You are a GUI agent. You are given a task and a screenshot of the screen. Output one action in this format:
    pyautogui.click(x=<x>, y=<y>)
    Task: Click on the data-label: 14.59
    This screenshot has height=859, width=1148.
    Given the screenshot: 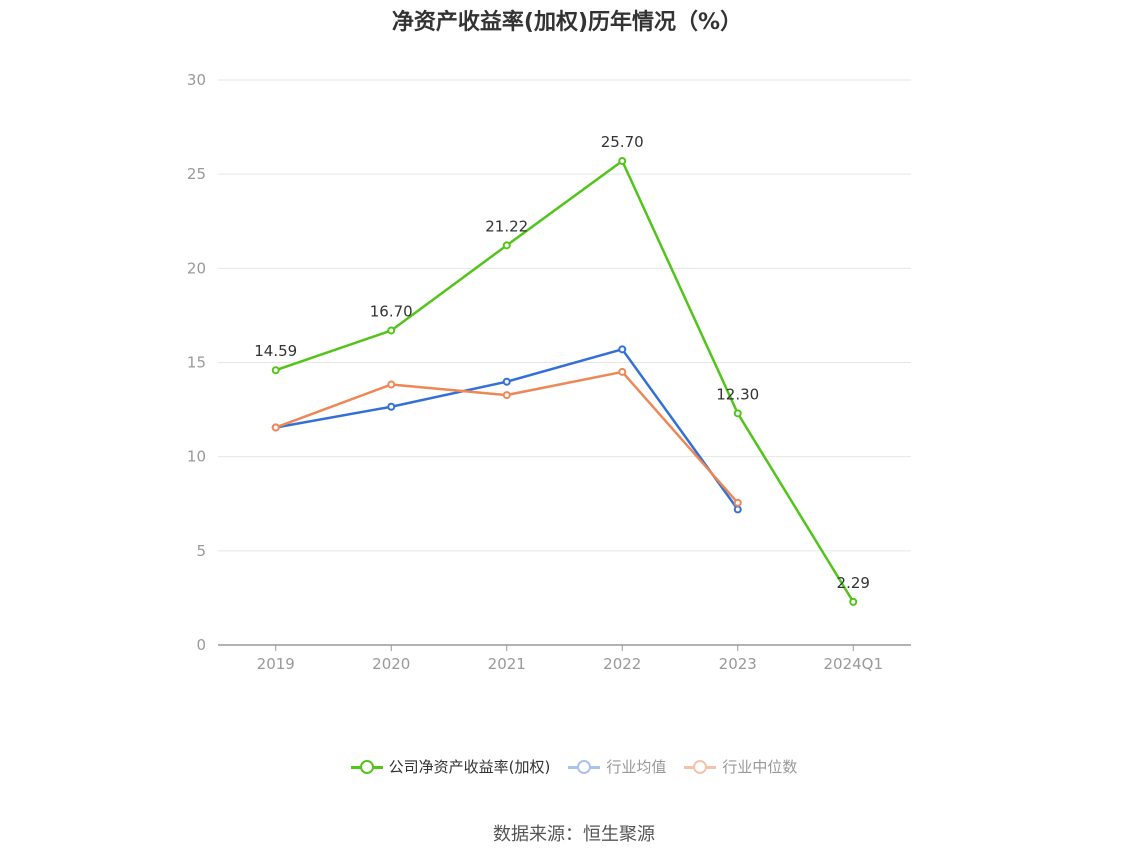 What is the action you would take?
    pyautogui.click(x=275, y=351)
    